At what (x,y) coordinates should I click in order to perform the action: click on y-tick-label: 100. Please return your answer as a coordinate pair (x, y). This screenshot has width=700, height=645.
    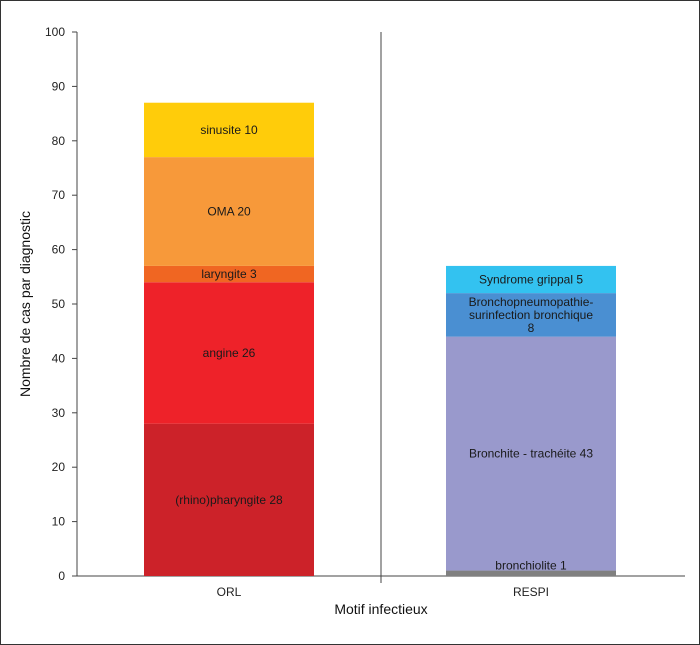
    Looking at the image, I should click on (55, 32).